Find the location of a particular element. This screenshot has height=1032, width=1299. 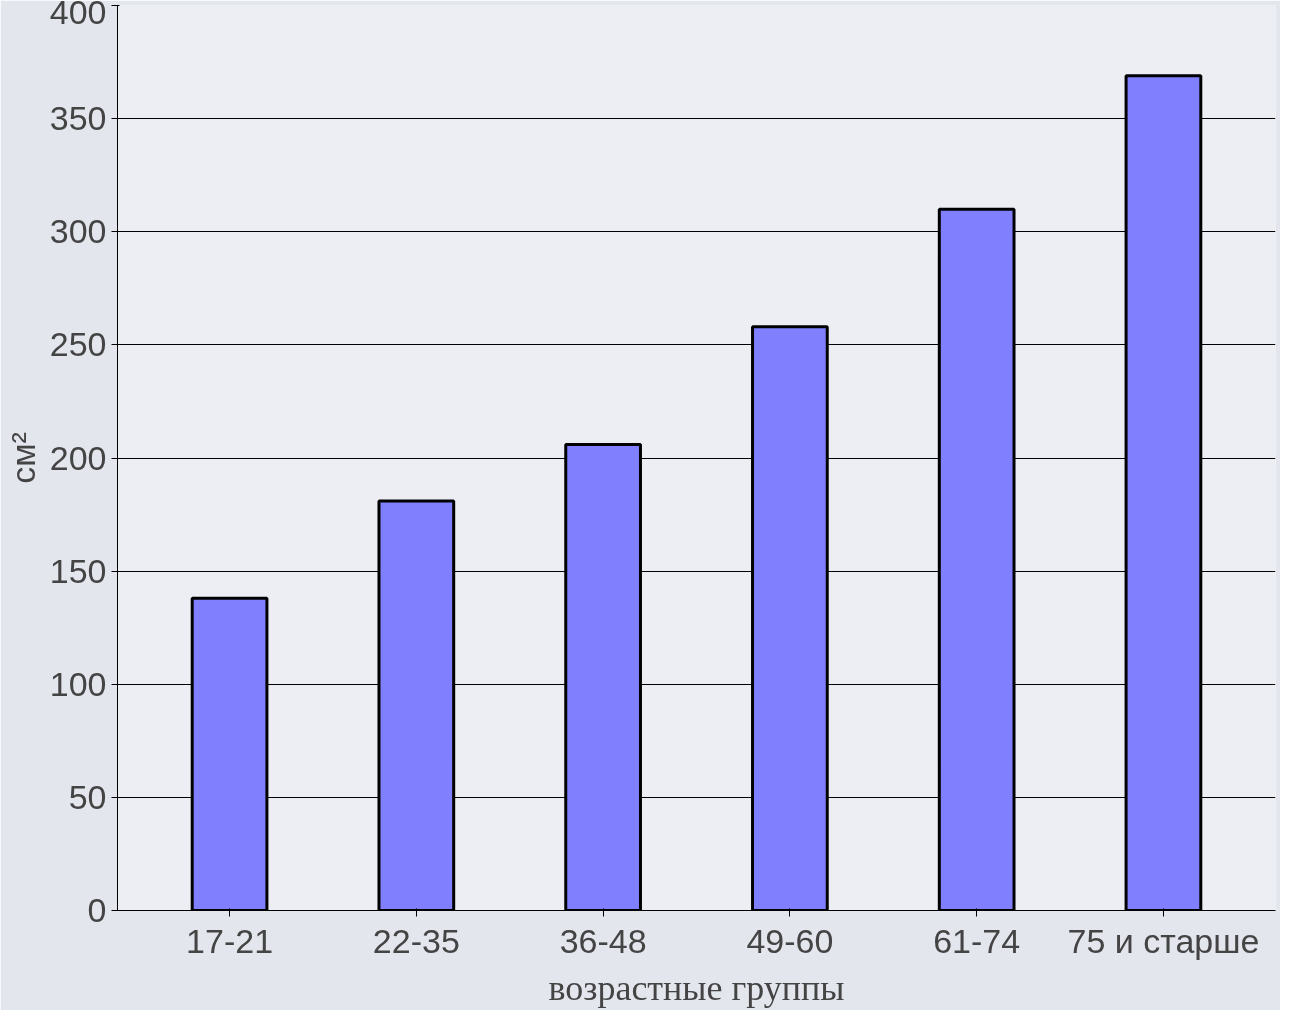

y-tick-label: 300 is located at coordinates (78, 231).